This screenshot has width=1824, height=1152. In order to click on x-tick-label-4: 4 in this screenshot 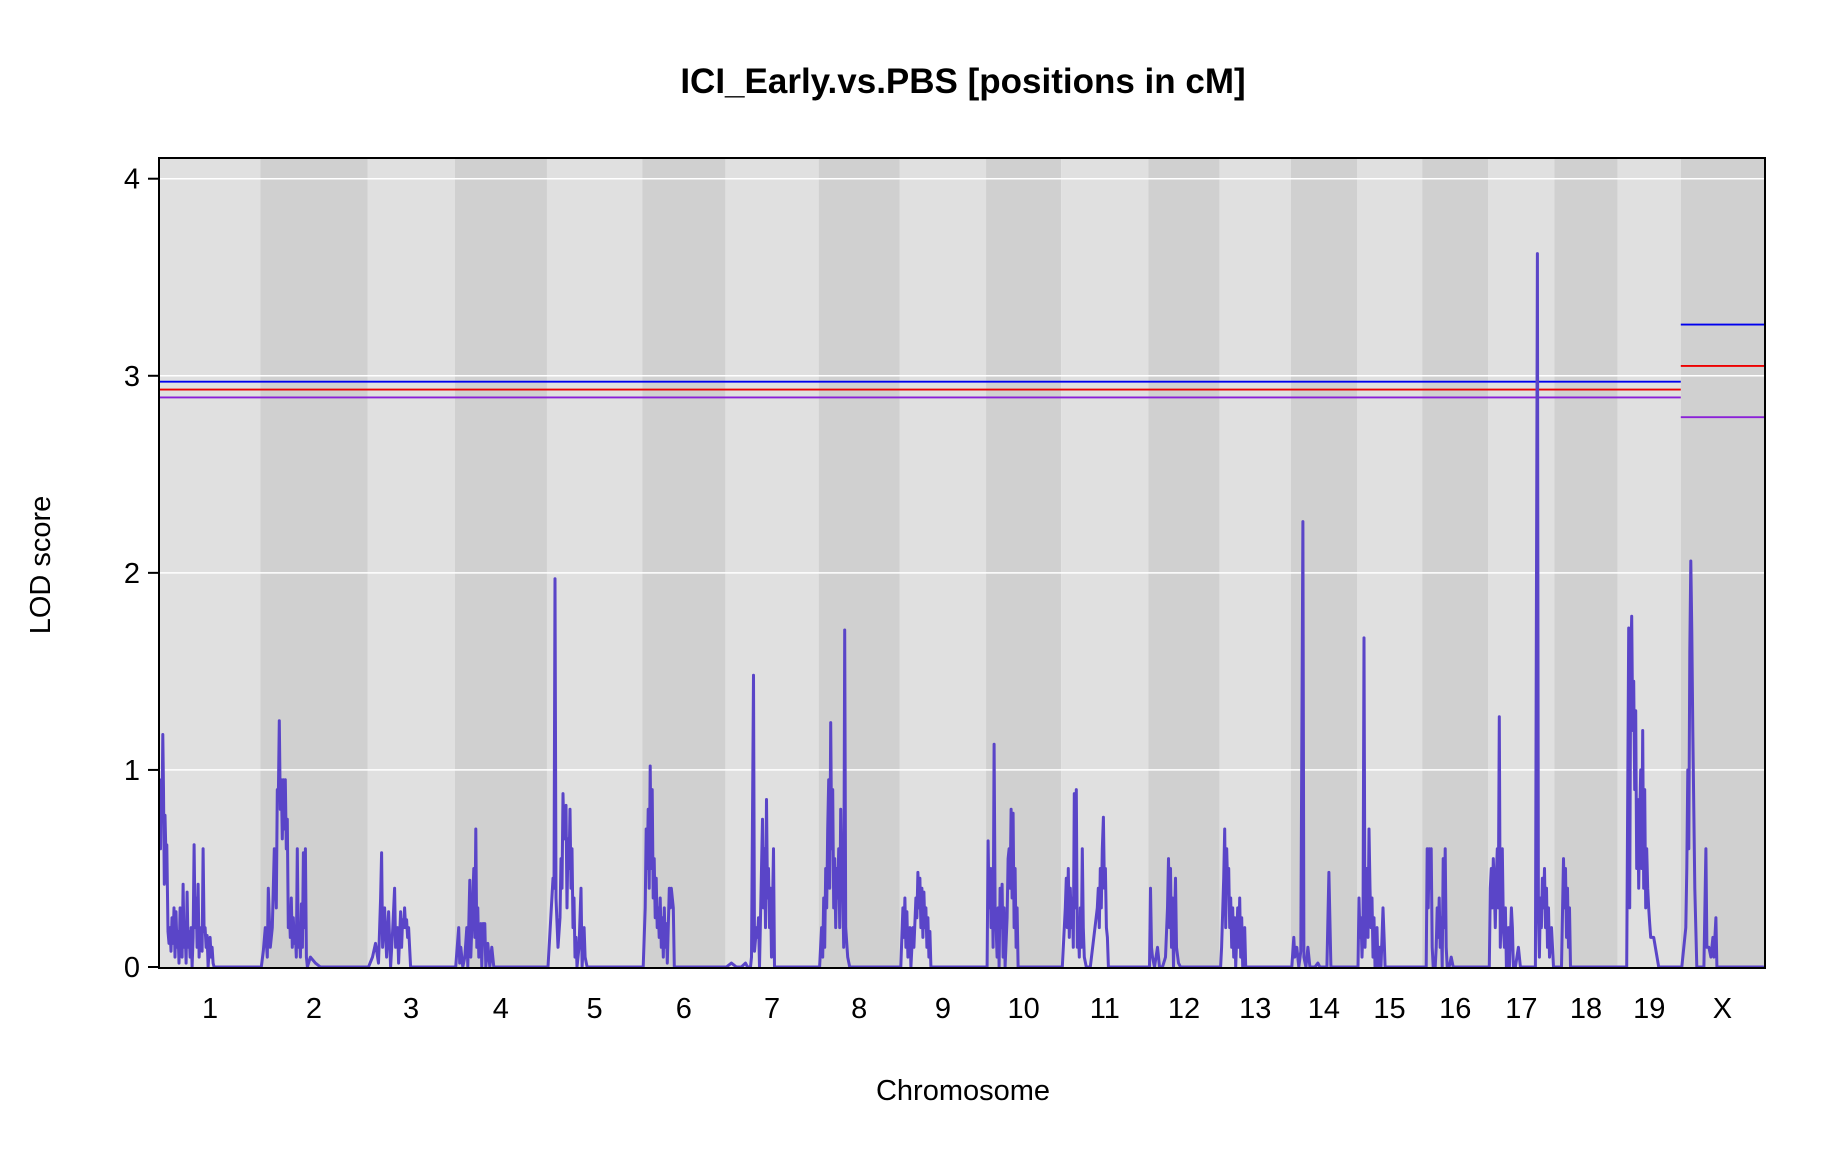, I will do `click(501, 1009)`.